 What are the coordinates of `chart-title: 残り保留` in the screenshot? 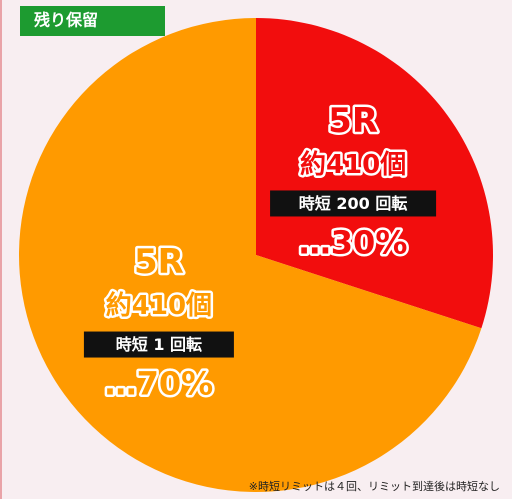 It's located at (66, 20).